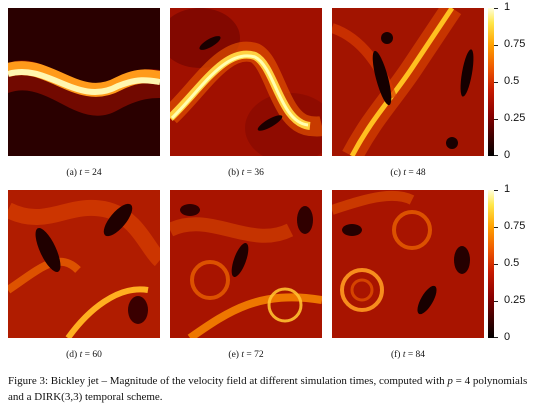 The image size is (534, 411). What do you see at coordinates (246, 264) in the screenshot?
I see `panel-e-velocity-field` at bounding box center [246, 264].